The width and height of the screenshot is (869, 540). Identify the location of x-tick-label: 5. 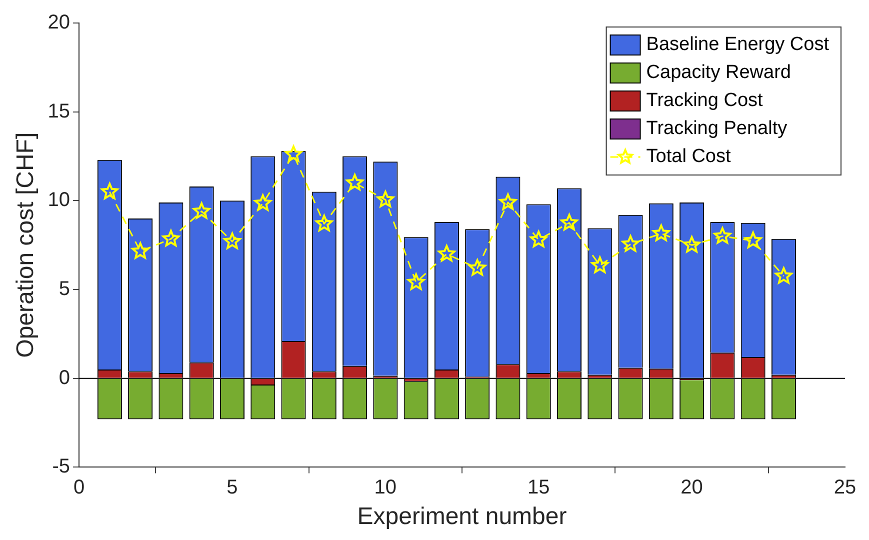
(232, 487).